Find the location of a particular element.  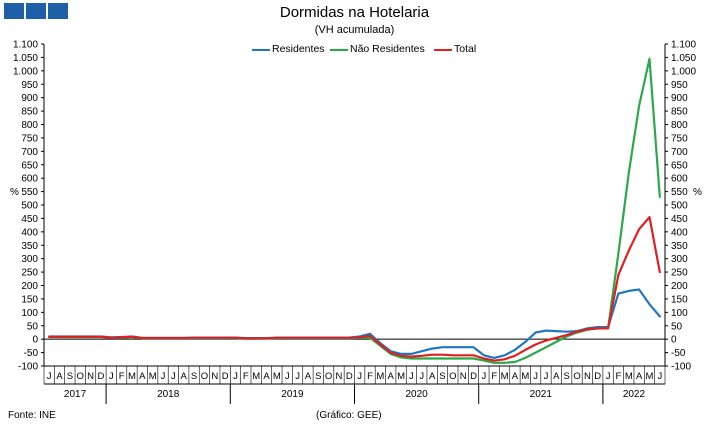

y-tick-label-right: 1.100 is located at coordinates (683, 45).